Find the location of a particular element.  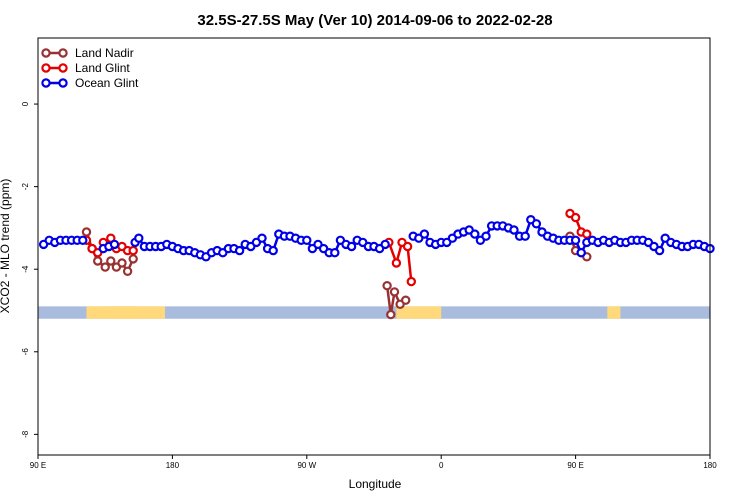

legend-label: Land Nadir is located at coordinates (104, 53).